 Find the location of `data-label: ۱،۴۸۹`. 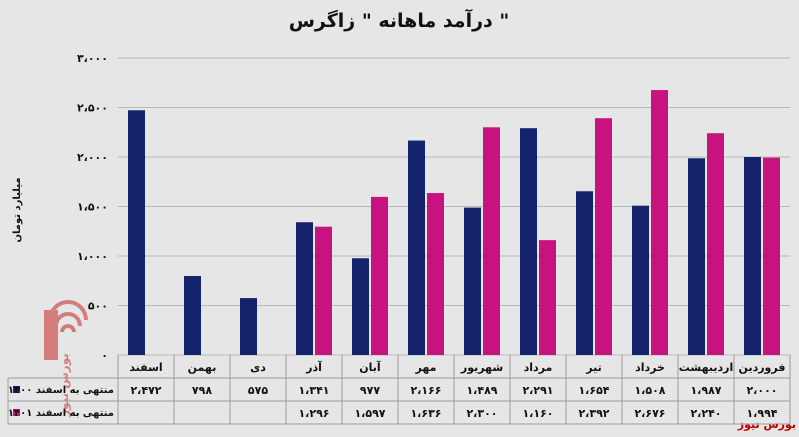

data-label: ۱،۴۸۹ is located at coordinates (481, 390).